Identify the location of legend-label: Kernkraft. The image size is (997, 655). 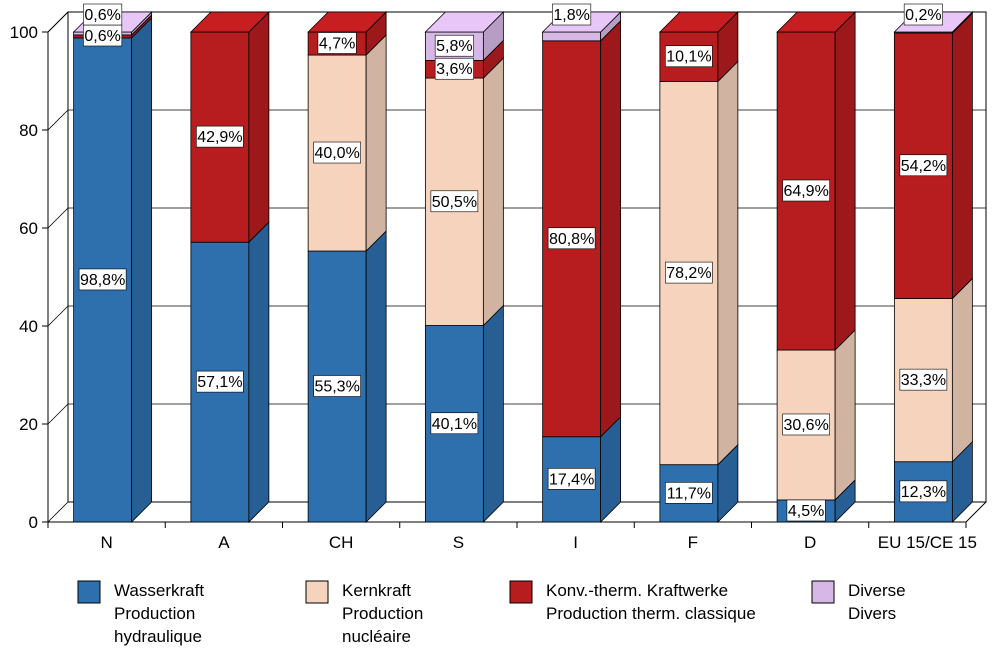
(376, 590).